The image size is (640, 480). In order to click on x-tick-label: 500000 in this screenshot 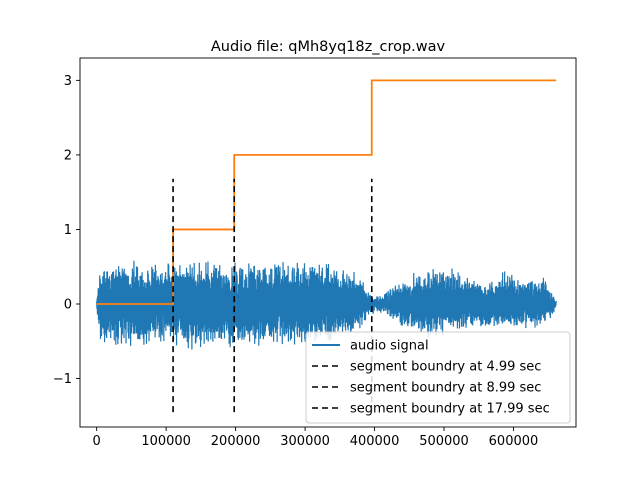, I will do `click(444, 441)`.